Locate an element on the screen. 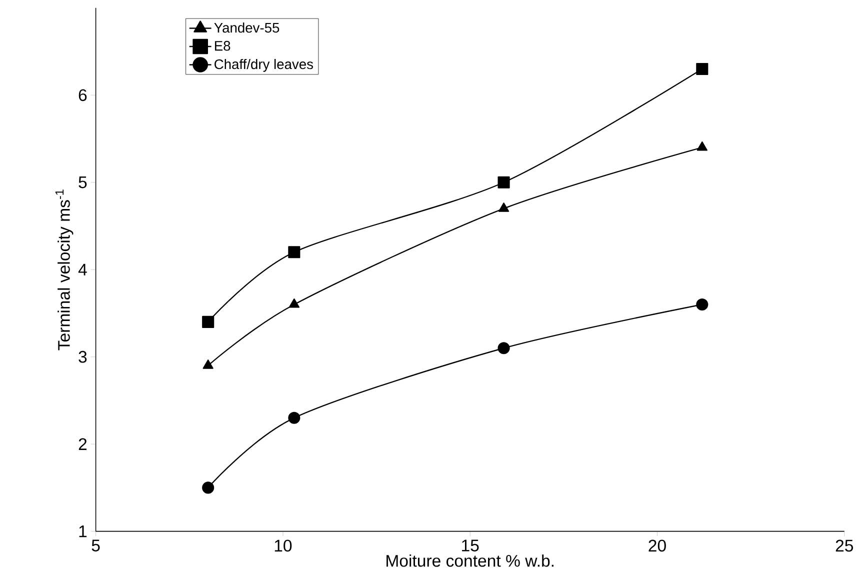  x-axis-title: Moiture content % w.b. is located at coordinates (470, 560).